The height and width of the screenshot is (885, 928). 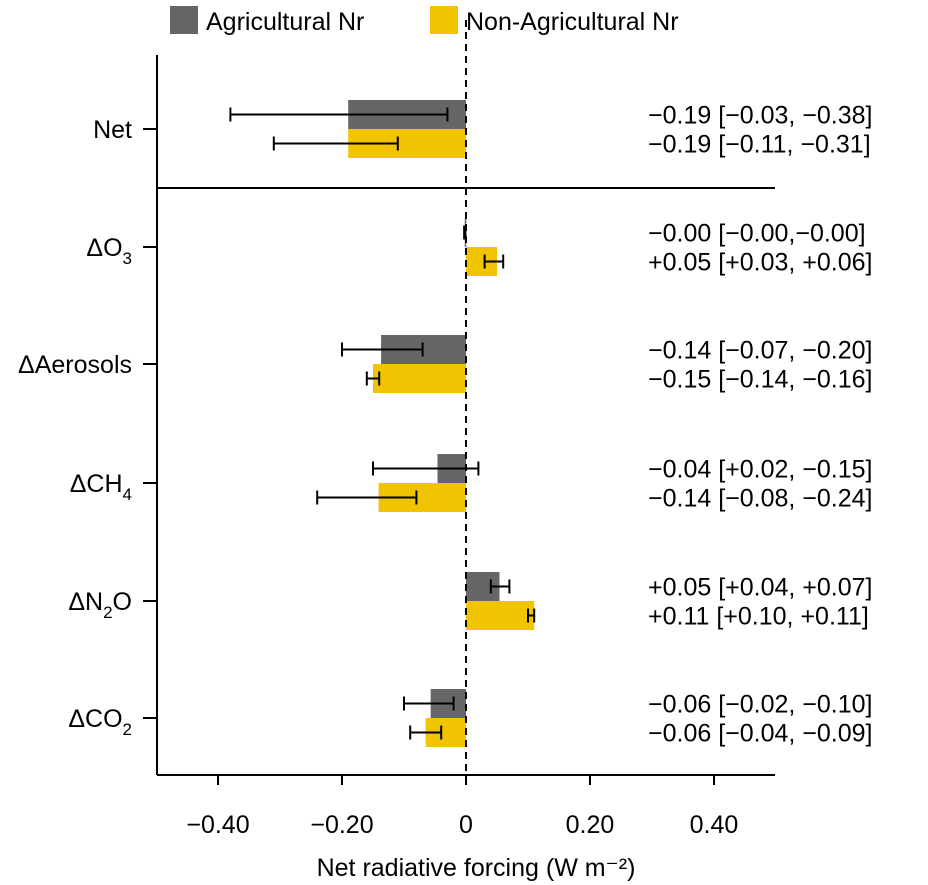 I want to click on value-label-agricultural-2: −0.14 [−0.07, −0.20], so click(x=760, y=351).